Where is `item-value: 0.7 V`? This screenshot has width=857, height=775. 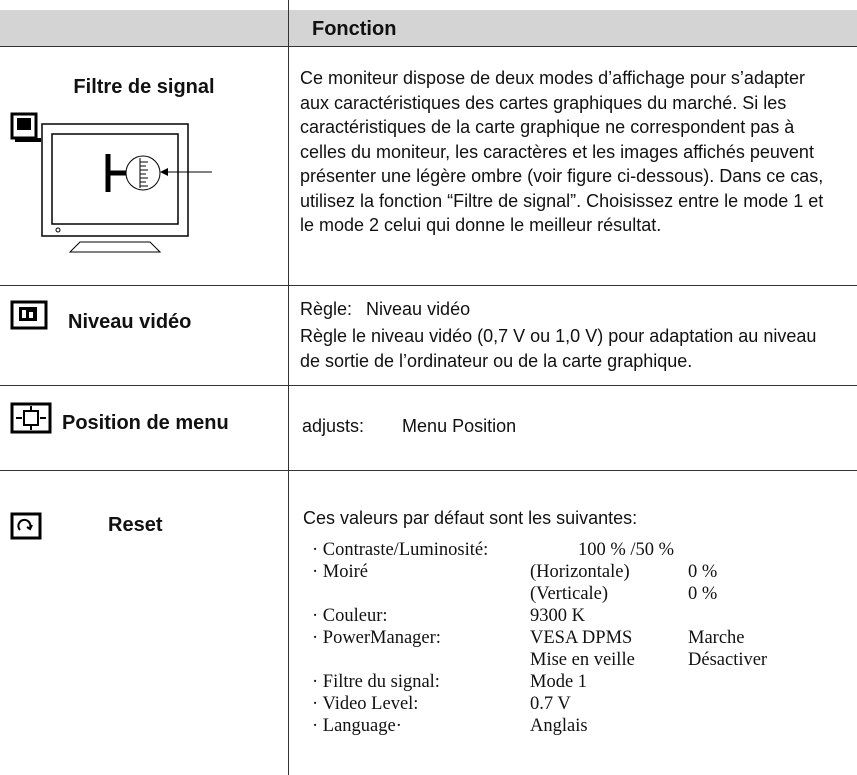
item-value: 0.7 V is located at coordinates (550, 704).